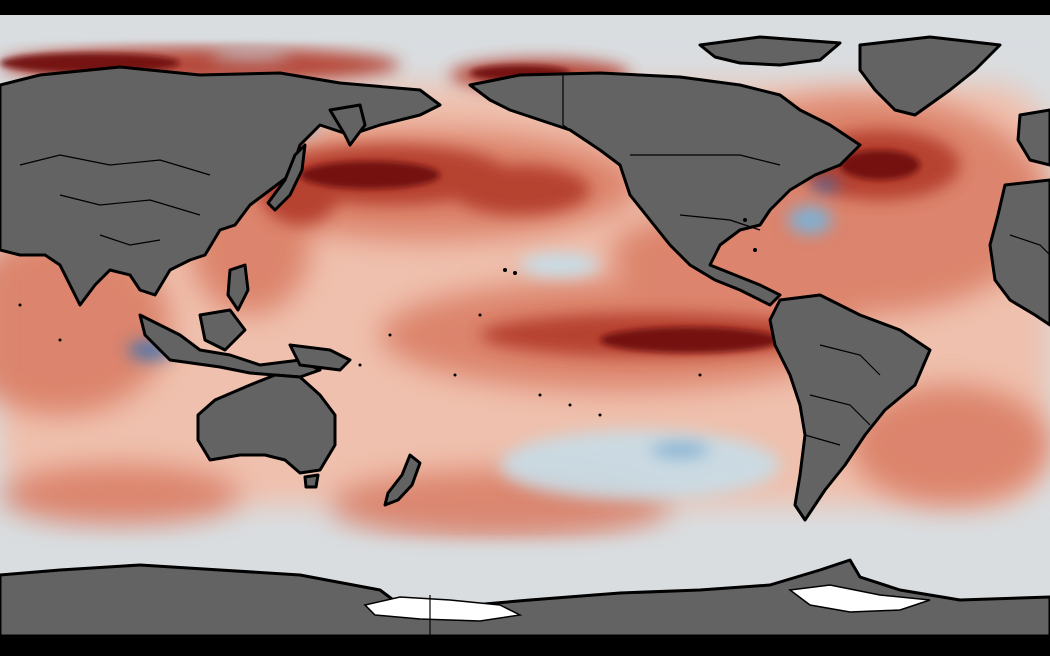  What do you see at coordinates (1019, 252) in the screenshot?
I see `africa-landmass` at bounding box center [1019, 252].